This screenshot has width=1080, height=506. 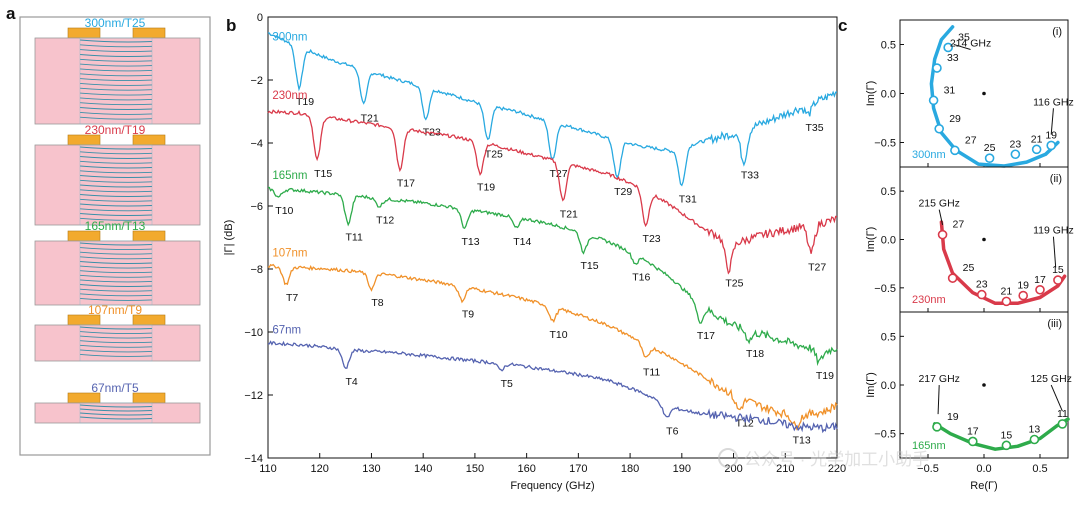 What do you see at coordinates (406, 183) in the screenshot?
I see `mode-label: T17` at bounding box center [406, 183].